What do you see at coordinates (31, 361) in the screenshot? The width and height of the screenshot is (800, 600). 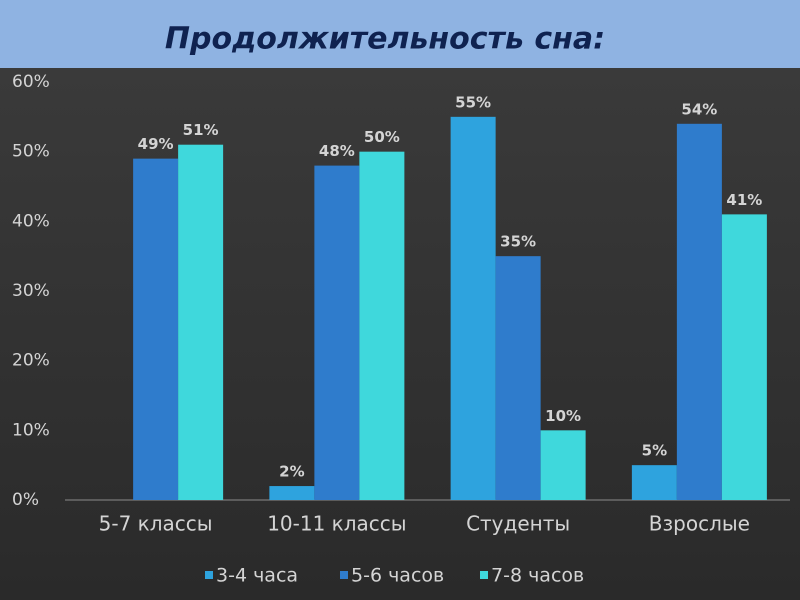 I see `y-tick-label: 20%` at bounding box center [31, 361].